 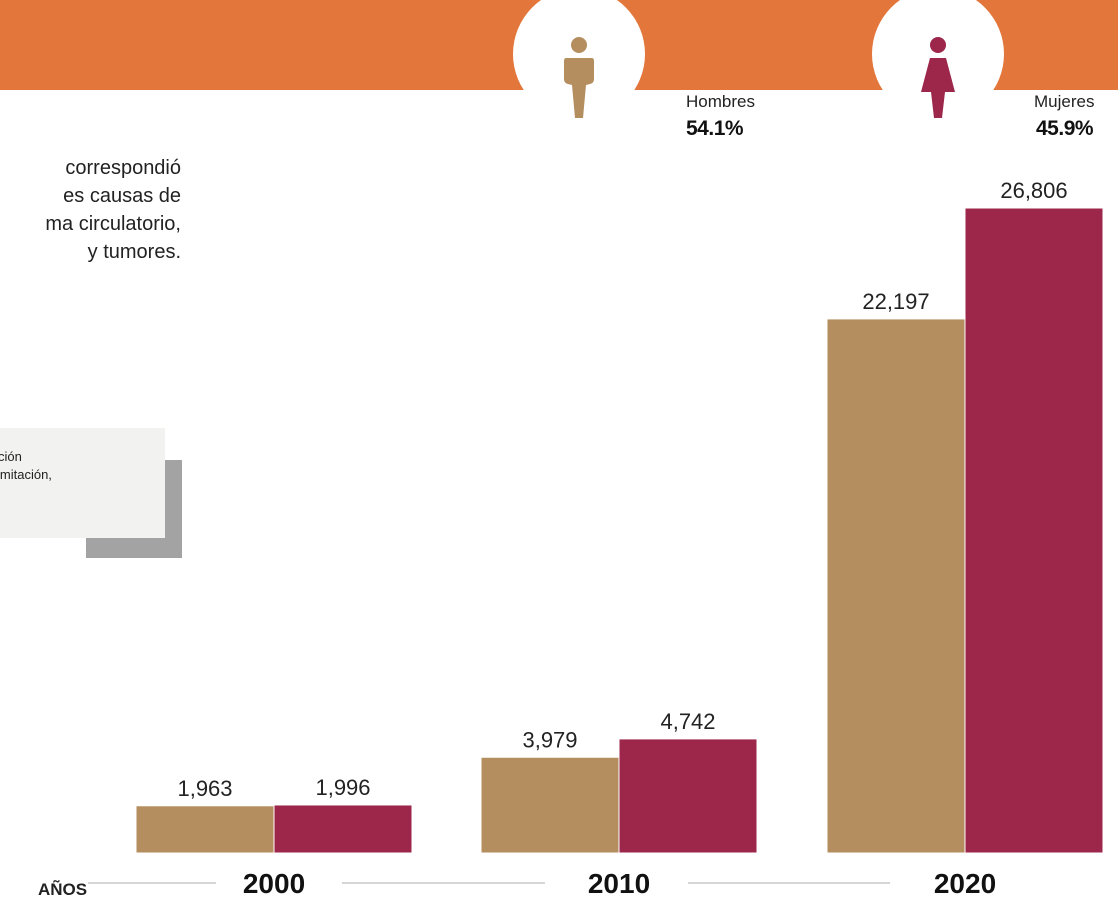 What do you see at coordinates (1034, 530) in the screenshot?
I see `bar-mujeres-2020` at bounding box center [1034, 530].